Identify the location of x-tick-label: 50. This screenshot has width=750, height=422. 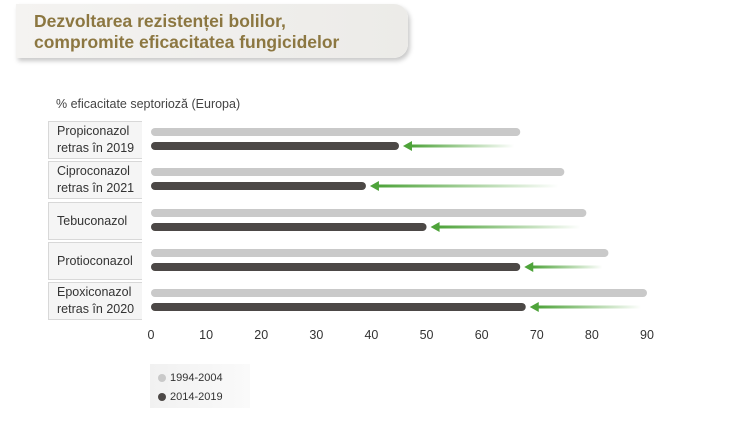
(427, 335).